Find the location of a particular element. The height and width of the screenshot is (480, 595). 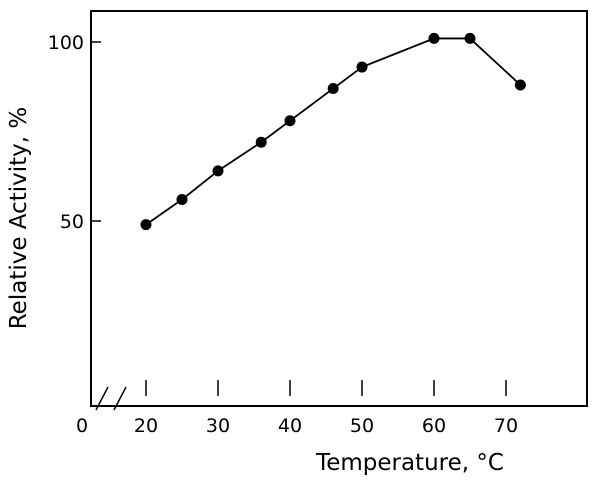

axis-break-mark is located at coordinates (111, 398).